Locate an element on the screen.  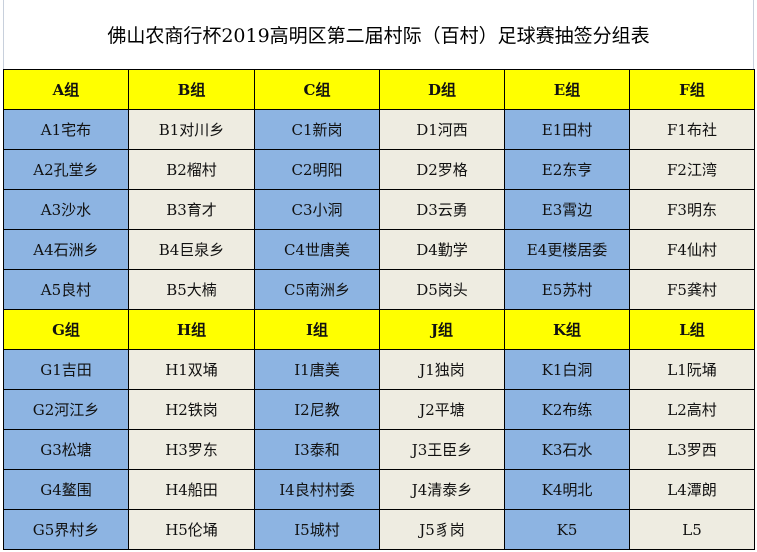
team-cell: J4清泰乡 is located at coordinates (442, 489).